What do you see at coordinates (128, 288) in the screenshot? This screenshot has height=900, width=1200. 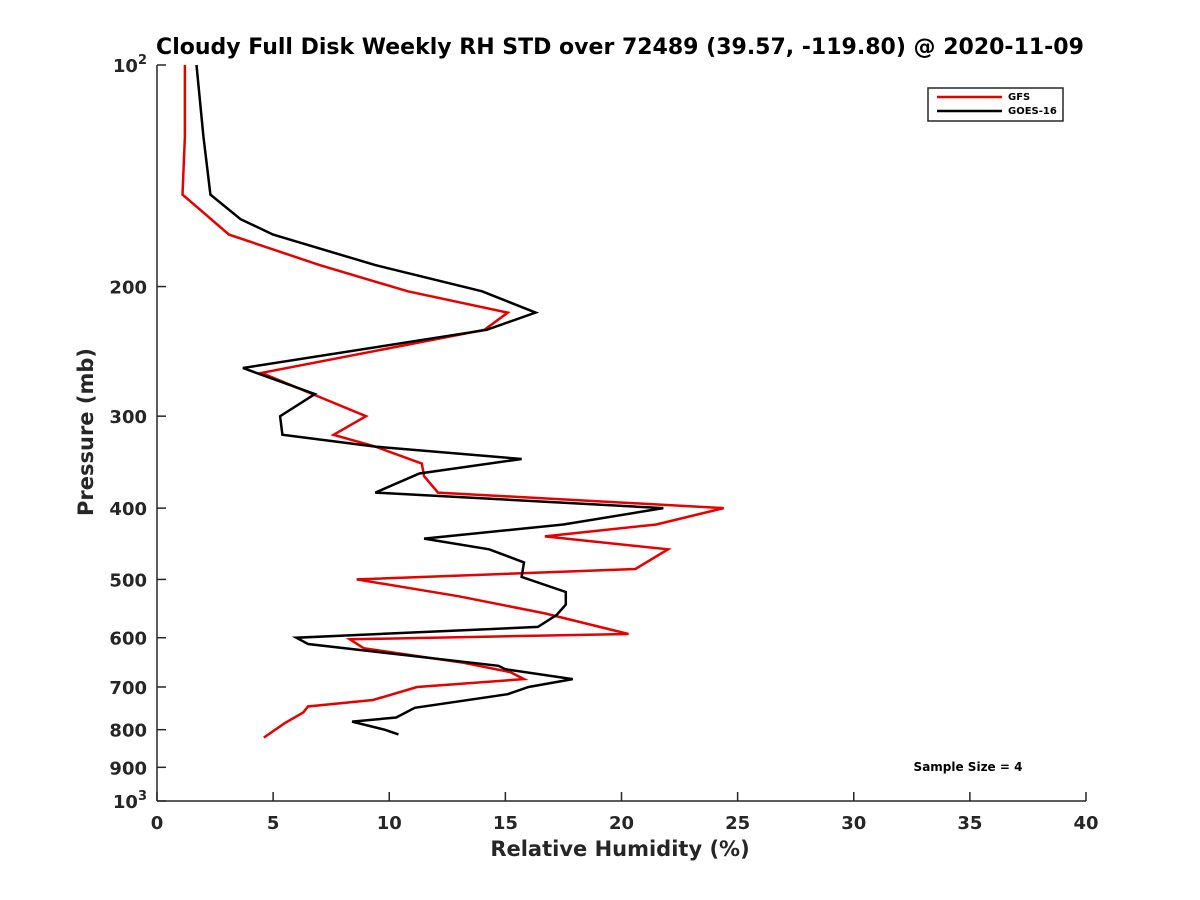 I see `y-tick-label: 200` at bounding box center [128, 288].